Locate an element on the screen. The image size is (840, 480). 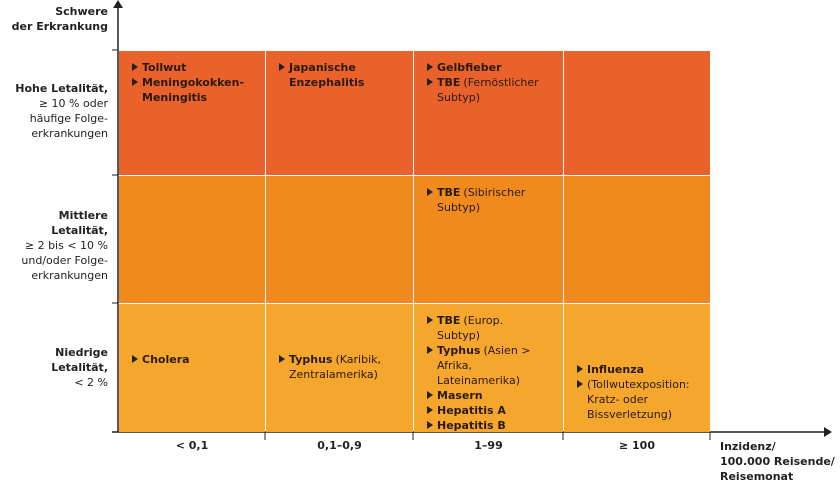
item-name: Tollwut is located at coordinates (164, 67).